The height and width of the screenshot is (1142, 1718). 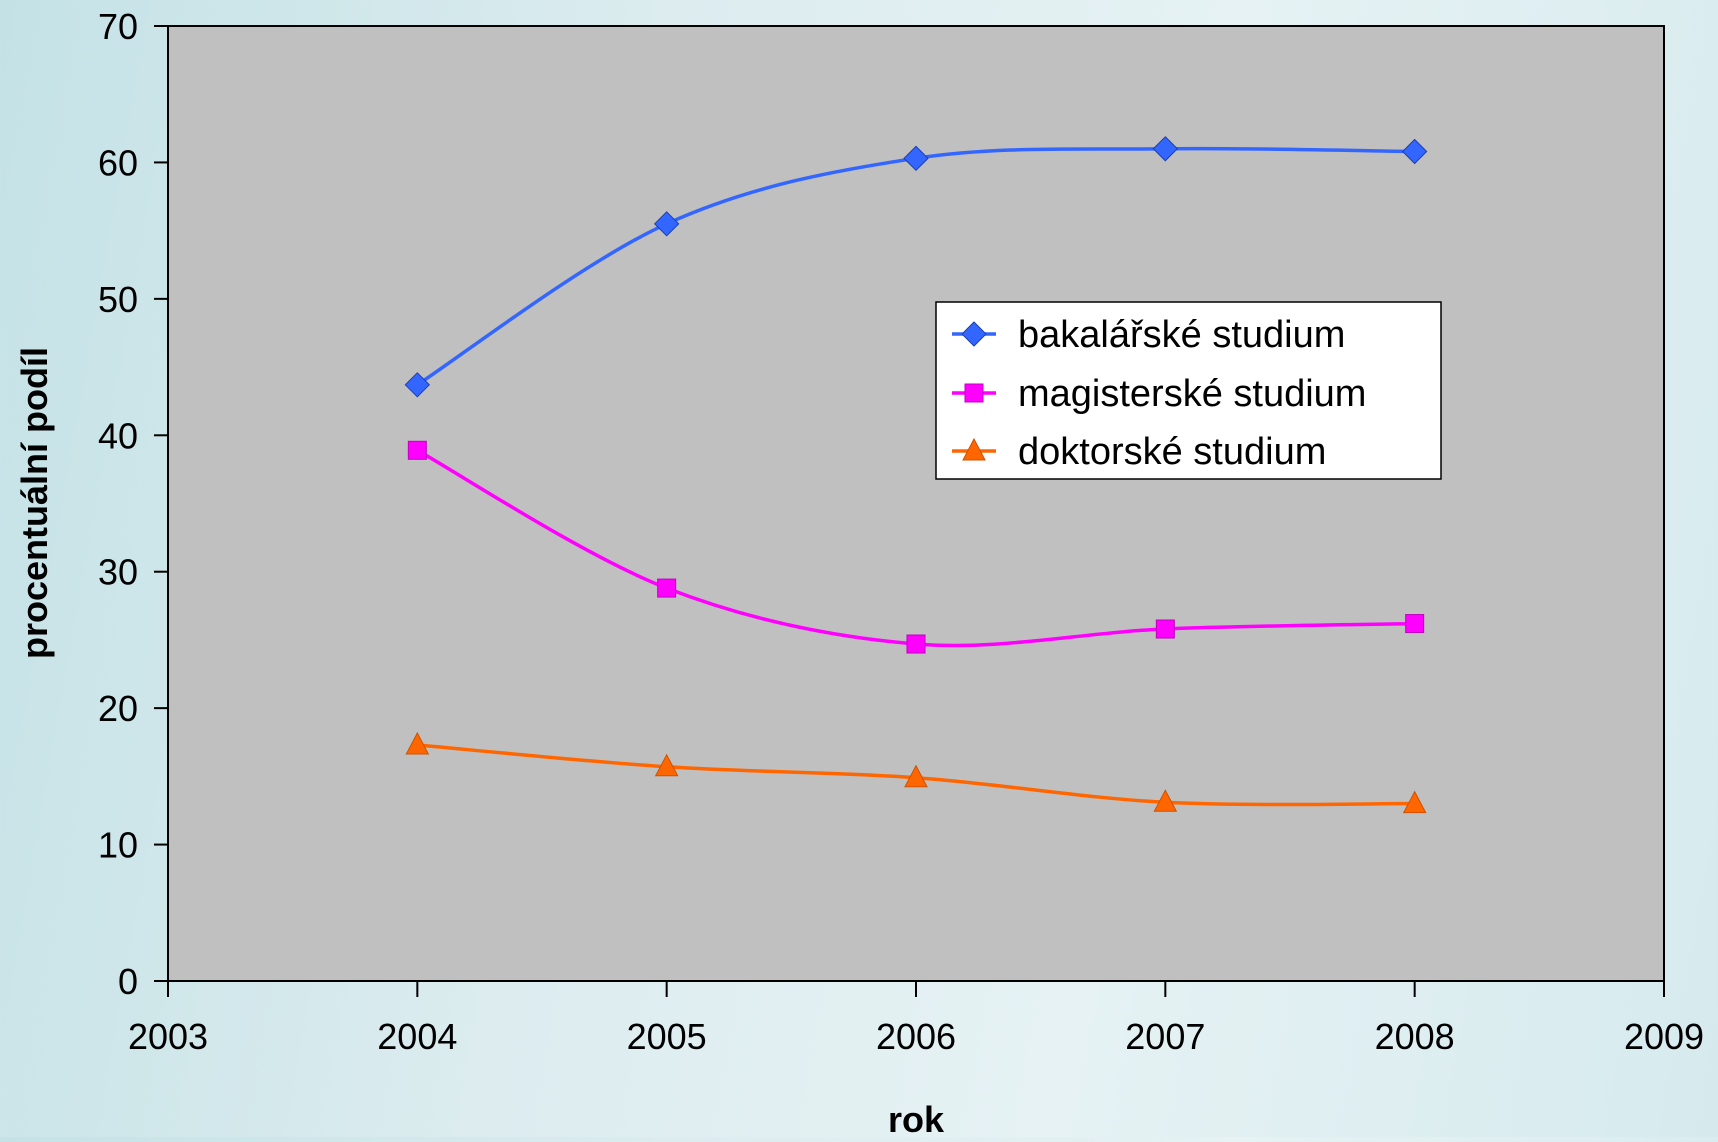 I want to click on y-tick-label: 70, so click(x=118, y=26).